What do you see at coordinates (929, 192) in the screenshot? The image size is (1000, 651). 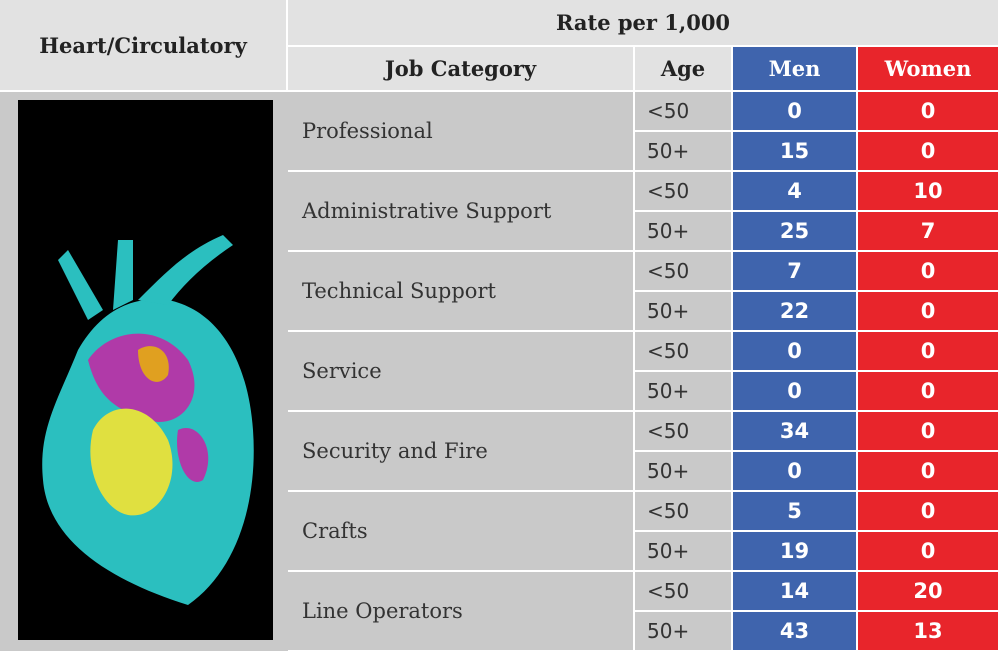 I see `women-rate: 10` at bounding box center [929, 192].